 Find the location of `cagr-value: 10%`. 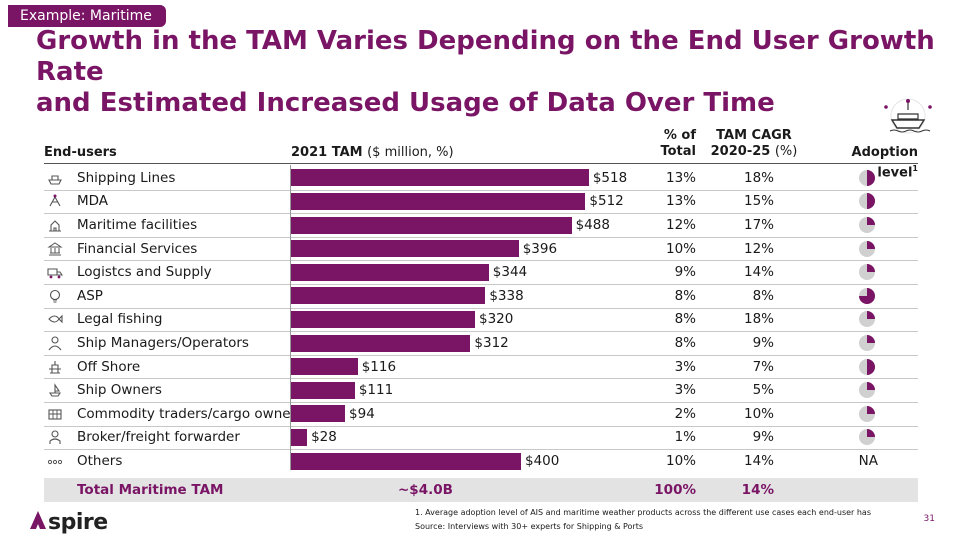

cagr-value: 10% is located at coordinates (758, 413).